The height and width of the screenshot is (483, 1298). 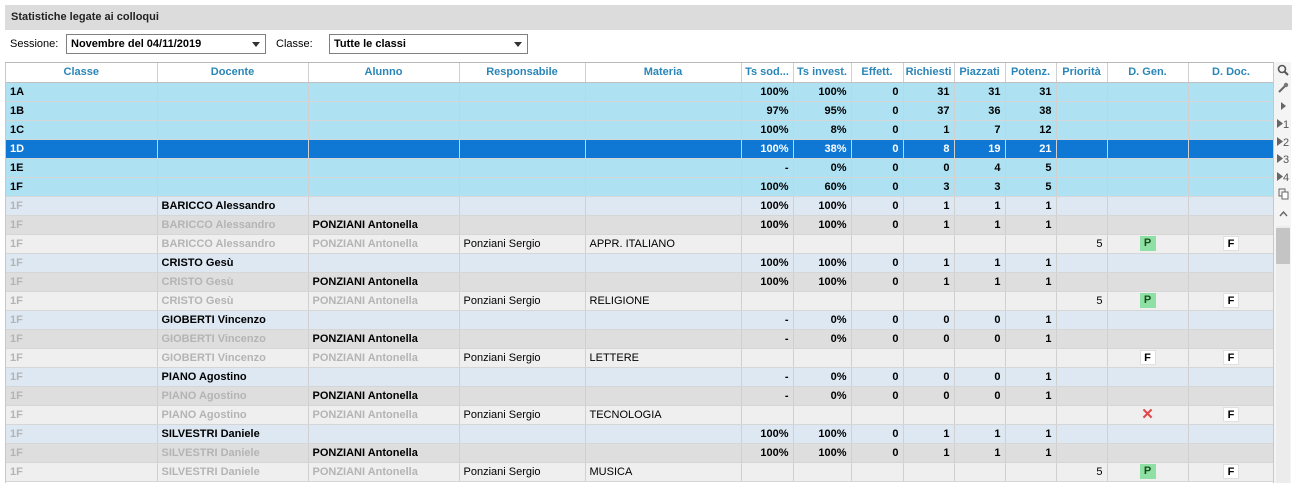 I want to click on table-row: 1D 100% 38% 0 8 19 21, so click(x=639, y=149).